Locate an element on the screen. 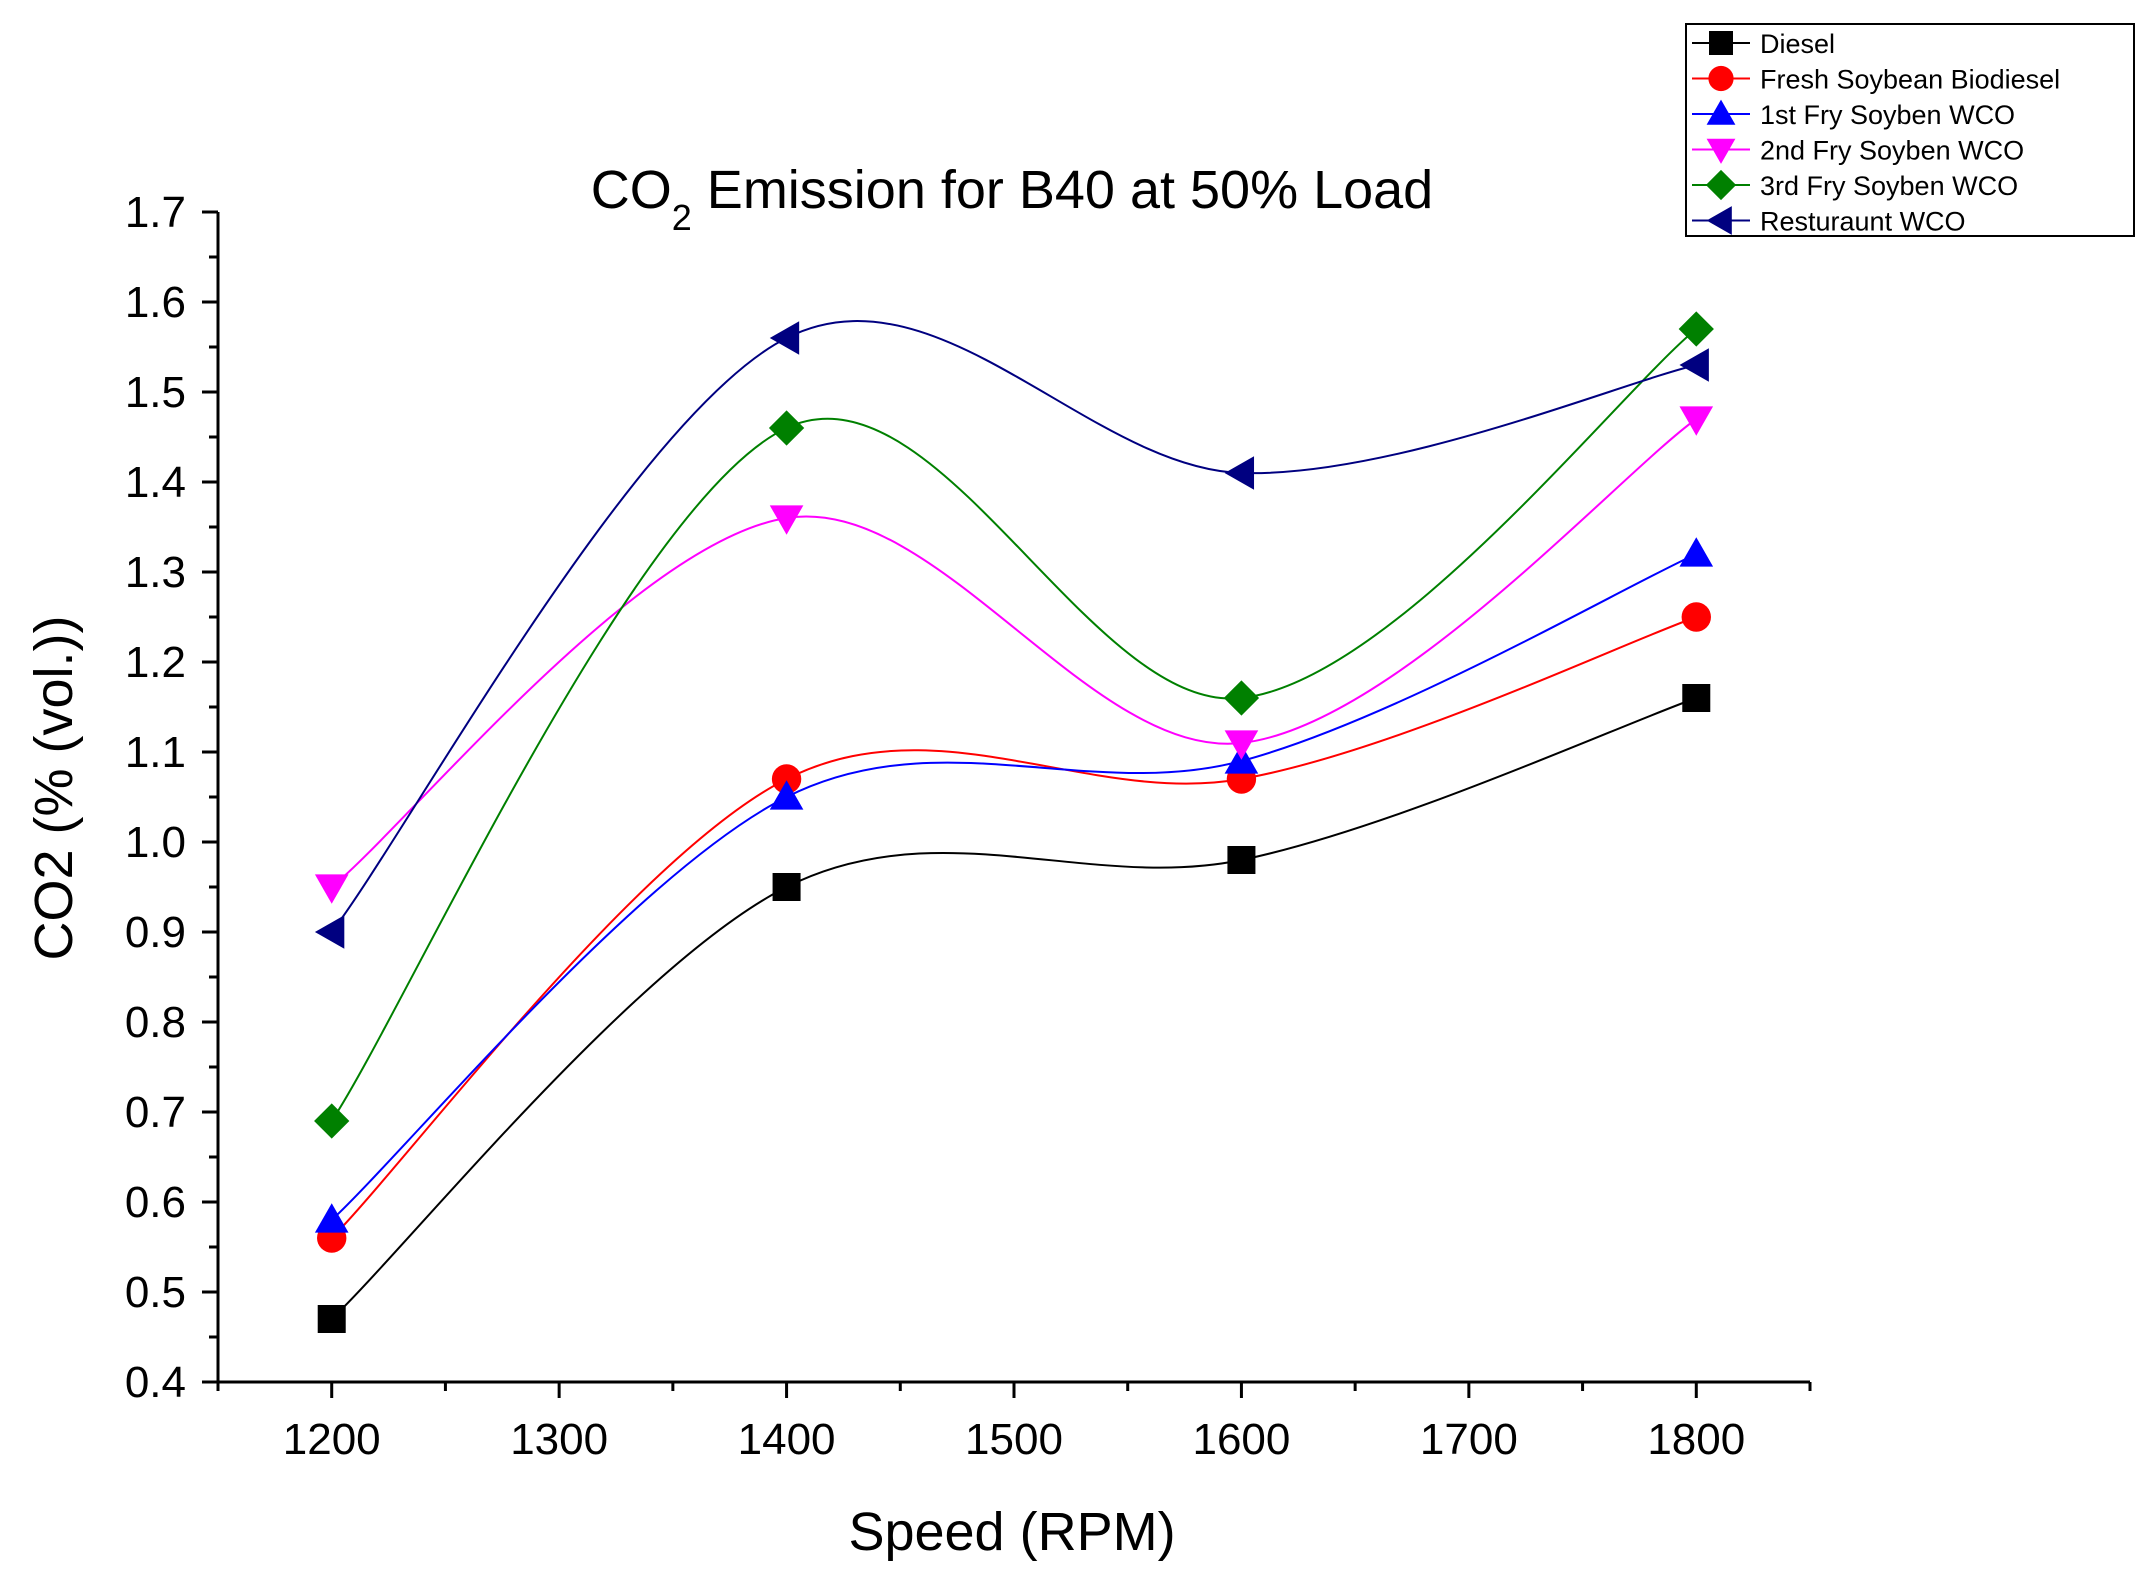 Image resolution: width=2148 pixels, height=1572 pixels. y-axis-title: CO2 (% (vol.)) is located at coordinates (54, 787).